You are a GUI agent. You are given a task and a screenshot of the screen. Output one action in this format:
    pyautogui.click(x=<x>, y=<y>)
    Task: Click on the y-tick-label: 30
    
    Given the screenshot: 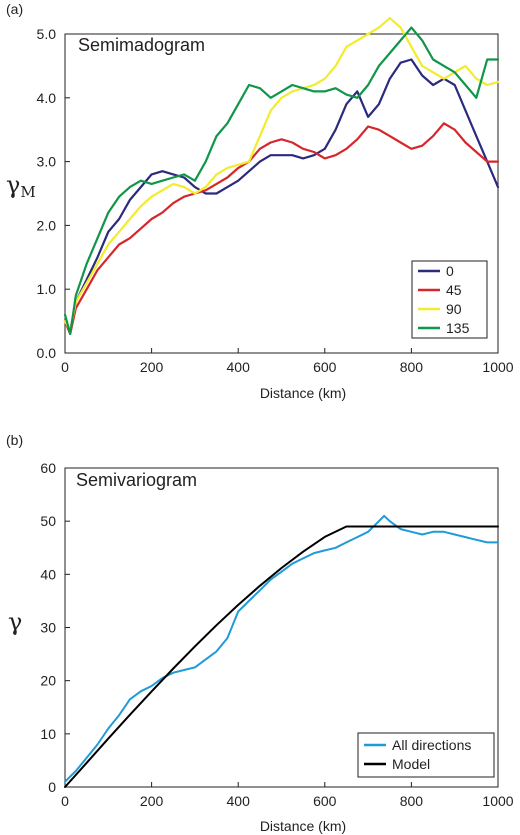 What is the action you would take?
    pyautogui.click(x=48, y=628)
    